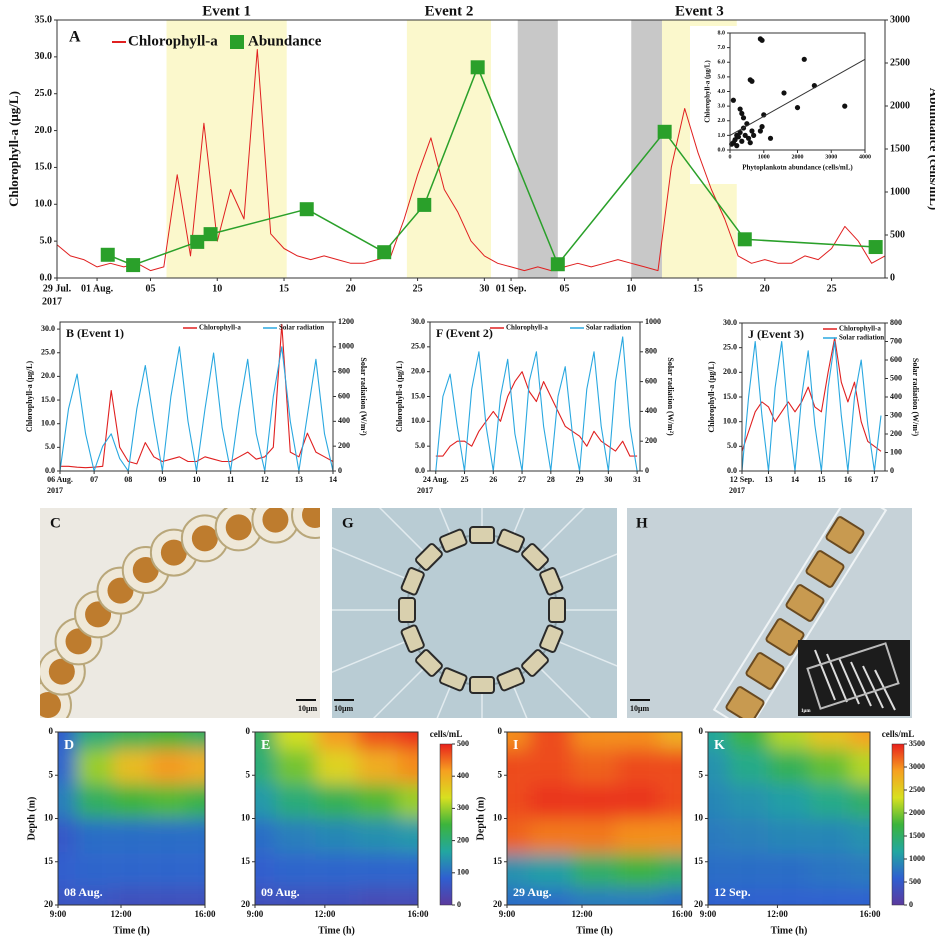 The height and width of the screenshot is (939, 935). What do you see at coordinates (742, 479) in the screenshot?
I see `x-tick-label: 12 Sep.` at bounding box center [742, 479].